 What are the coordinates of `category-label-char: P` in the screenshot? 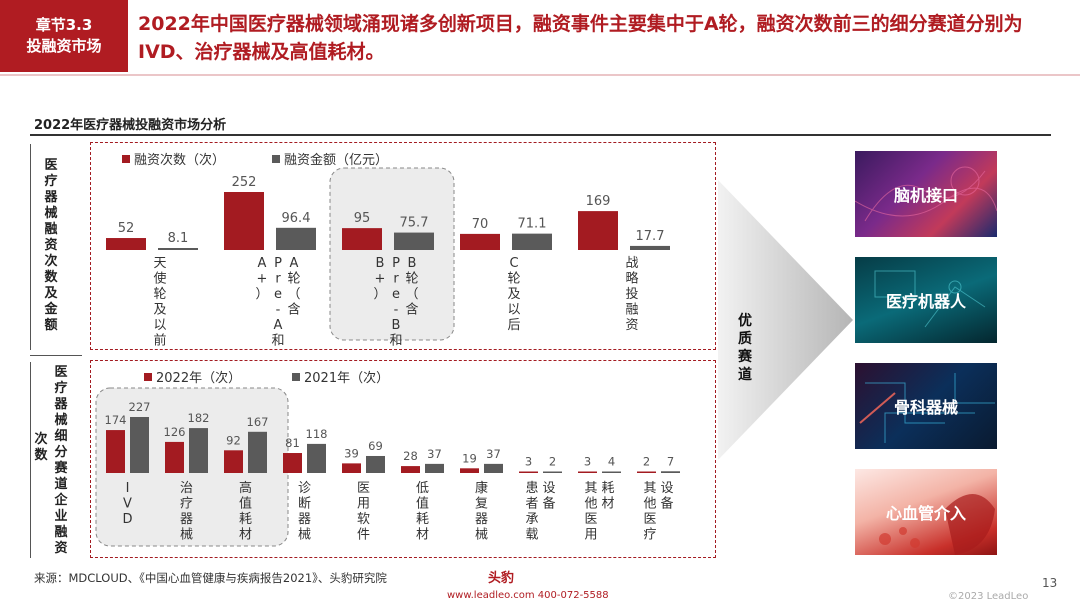 It's located at (396, 263).